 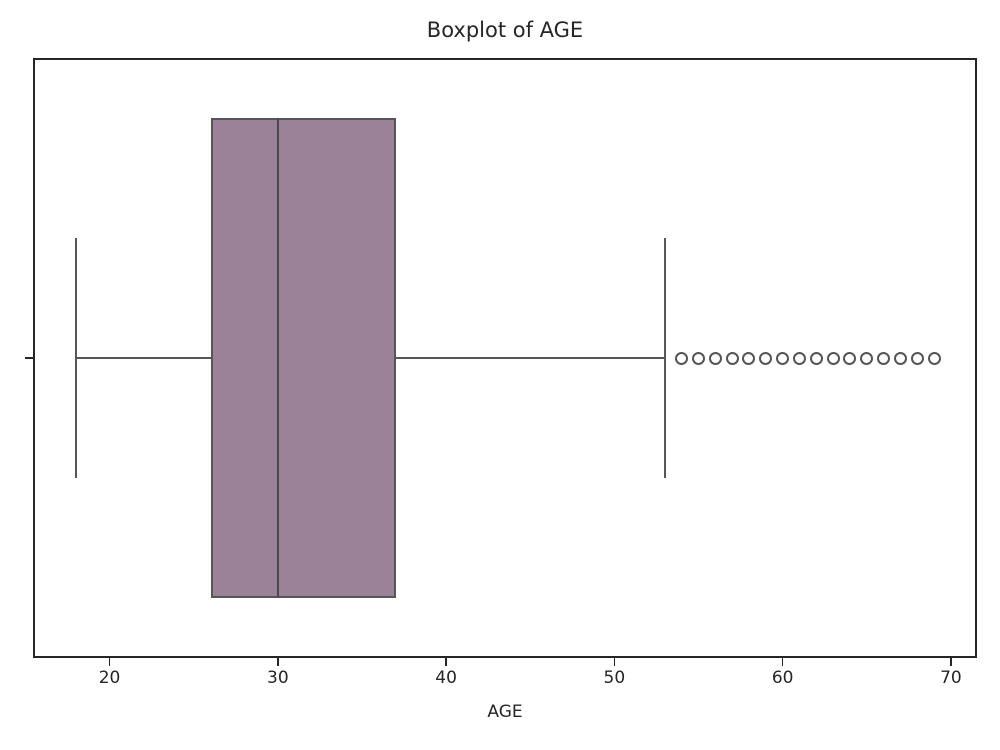 I want to click on box-rect, so click(x=303, y=358).